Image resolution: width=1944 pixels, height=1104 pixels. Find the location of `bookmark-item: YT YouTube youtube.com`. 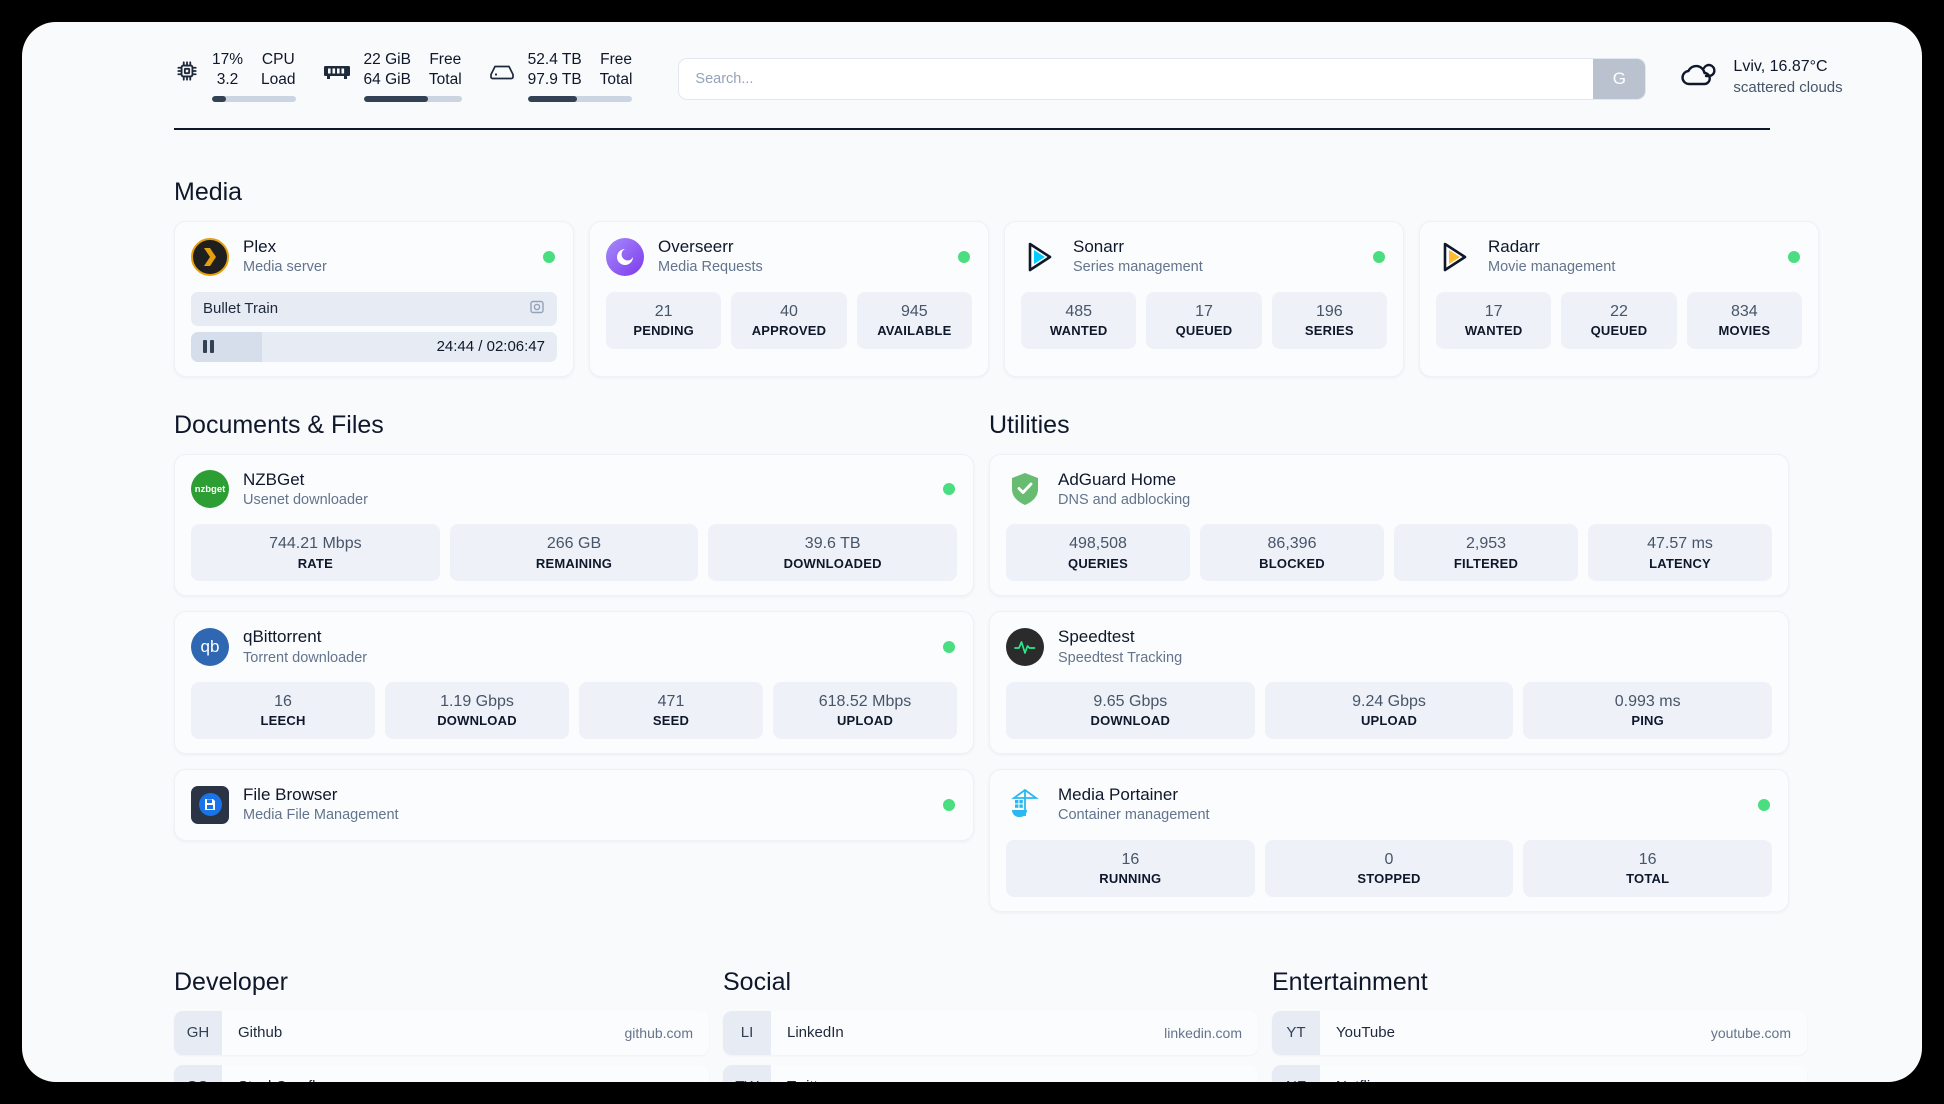

bookmark-item: YT YouTube youtube.com is located at coordinates (1539, 1032).